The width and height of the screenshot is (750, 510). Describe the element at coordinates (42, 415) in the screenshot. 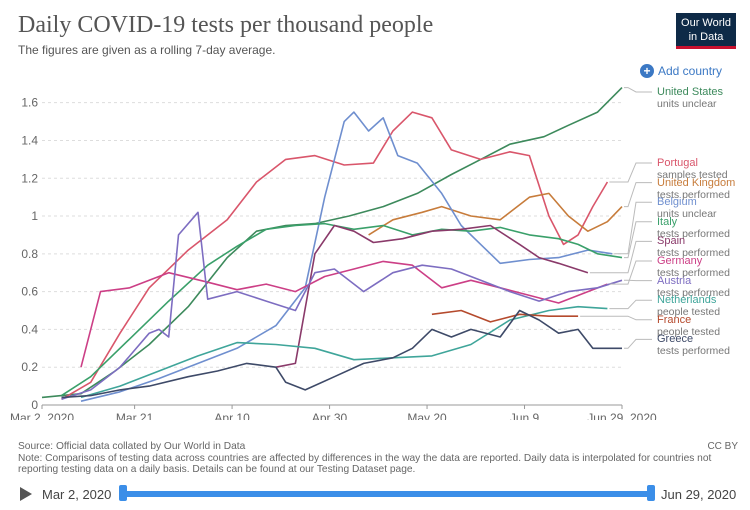

I see `x-tick-label: Mar 2, 2020` at that location.